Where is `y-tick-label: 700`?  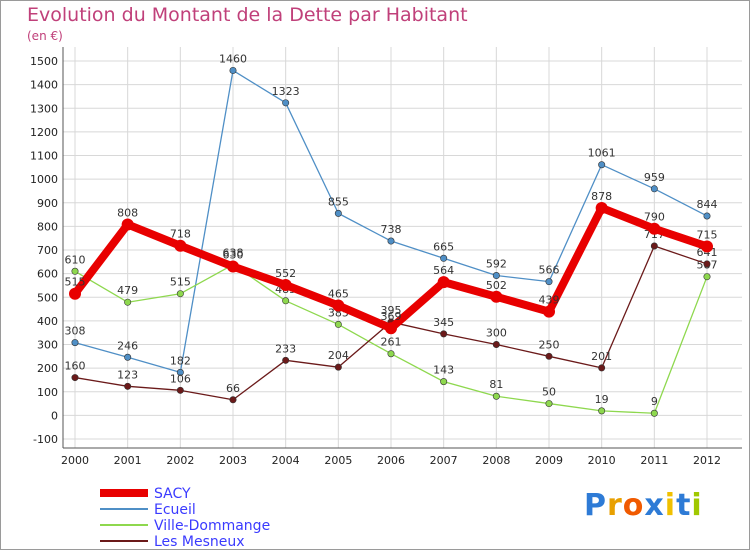 y-tick-label: 700 is located at coordinates (47, 250).